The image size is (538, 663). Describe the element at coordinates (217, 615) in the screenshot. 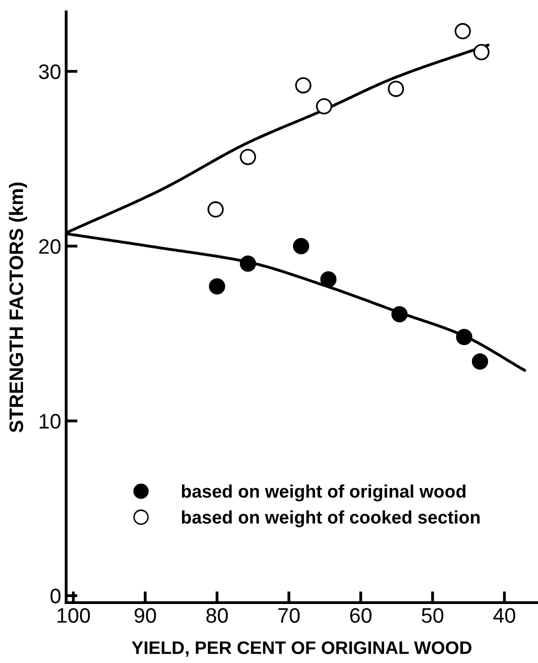

I see `x-tick-label: 80` at that location.